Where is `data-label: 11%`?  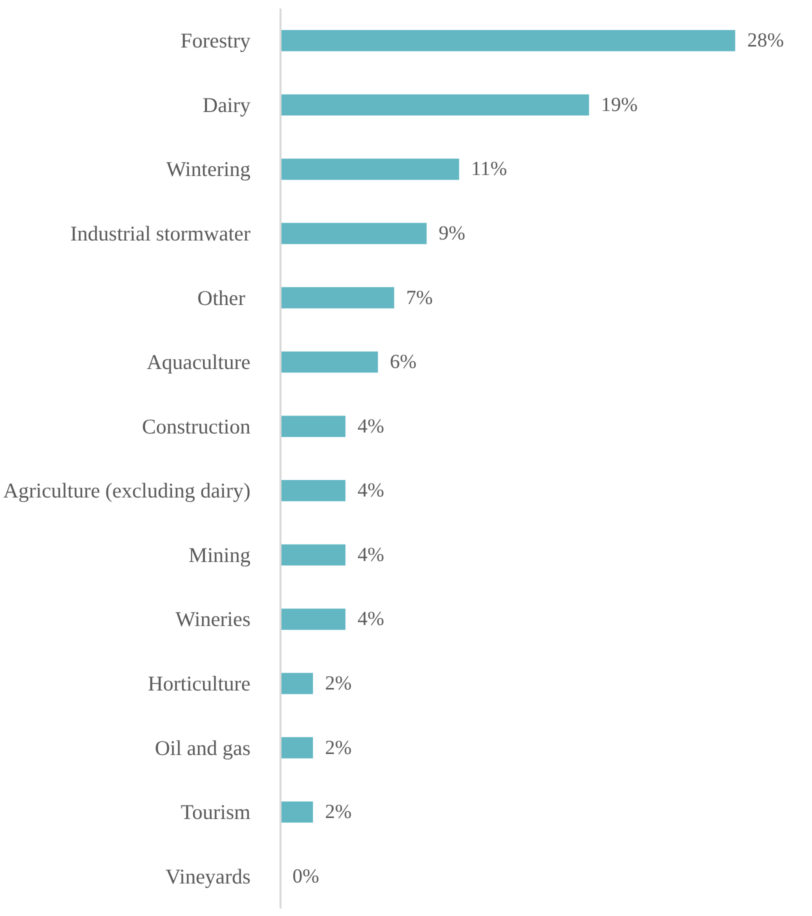 data-label: 11% is located at coordinates (489, 169).